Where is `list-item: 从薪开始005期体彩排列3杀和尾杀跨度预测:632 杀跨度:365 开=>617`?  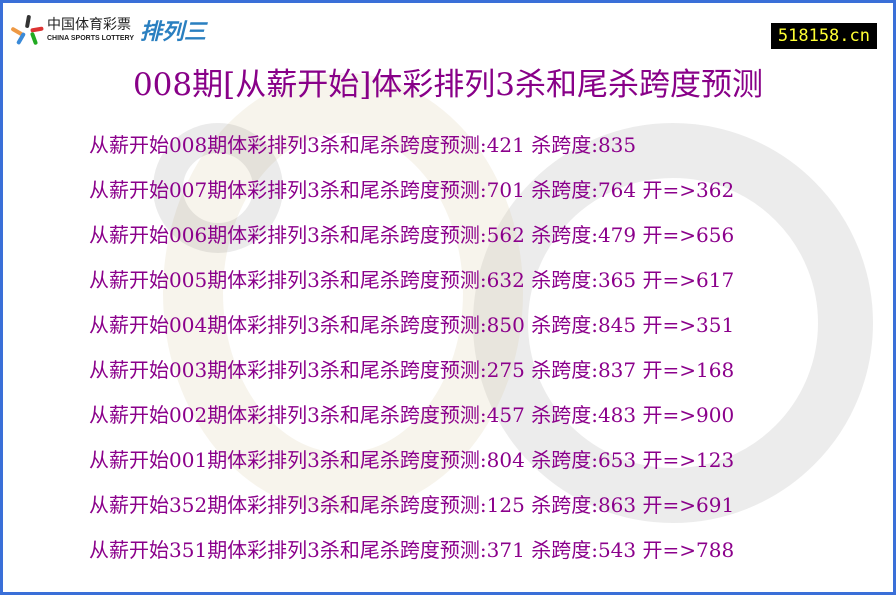
list-item: 从薪开始005期体彩排列3杀和尾杀跨度预测:632 杀跨度:365 开=>617 is located at coordinates (411, 288).